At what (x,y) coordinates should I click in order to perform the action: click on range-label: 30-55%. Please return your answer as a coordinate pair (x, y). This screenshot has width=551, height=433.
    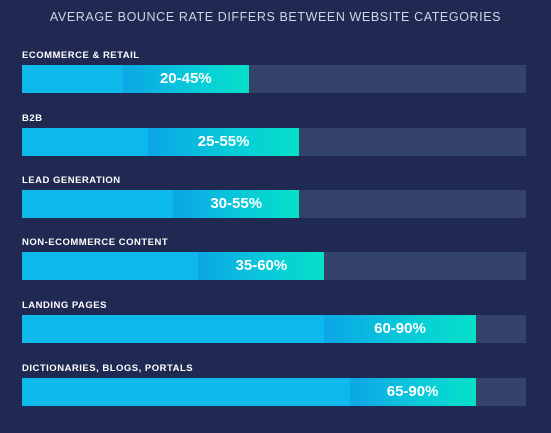
    Looking at the image, I should click on (236, 203).